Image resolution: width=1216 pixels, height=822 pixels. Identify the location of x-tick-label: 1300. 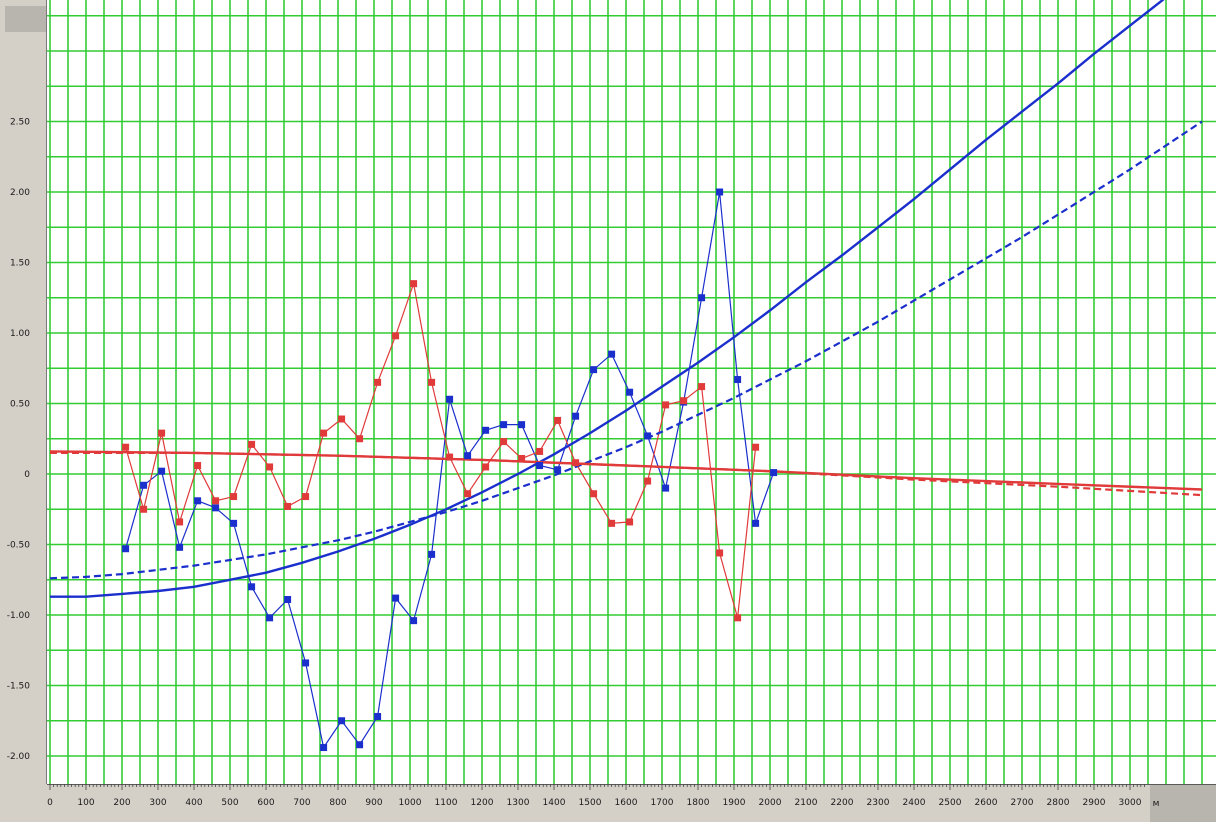
(518, 803).